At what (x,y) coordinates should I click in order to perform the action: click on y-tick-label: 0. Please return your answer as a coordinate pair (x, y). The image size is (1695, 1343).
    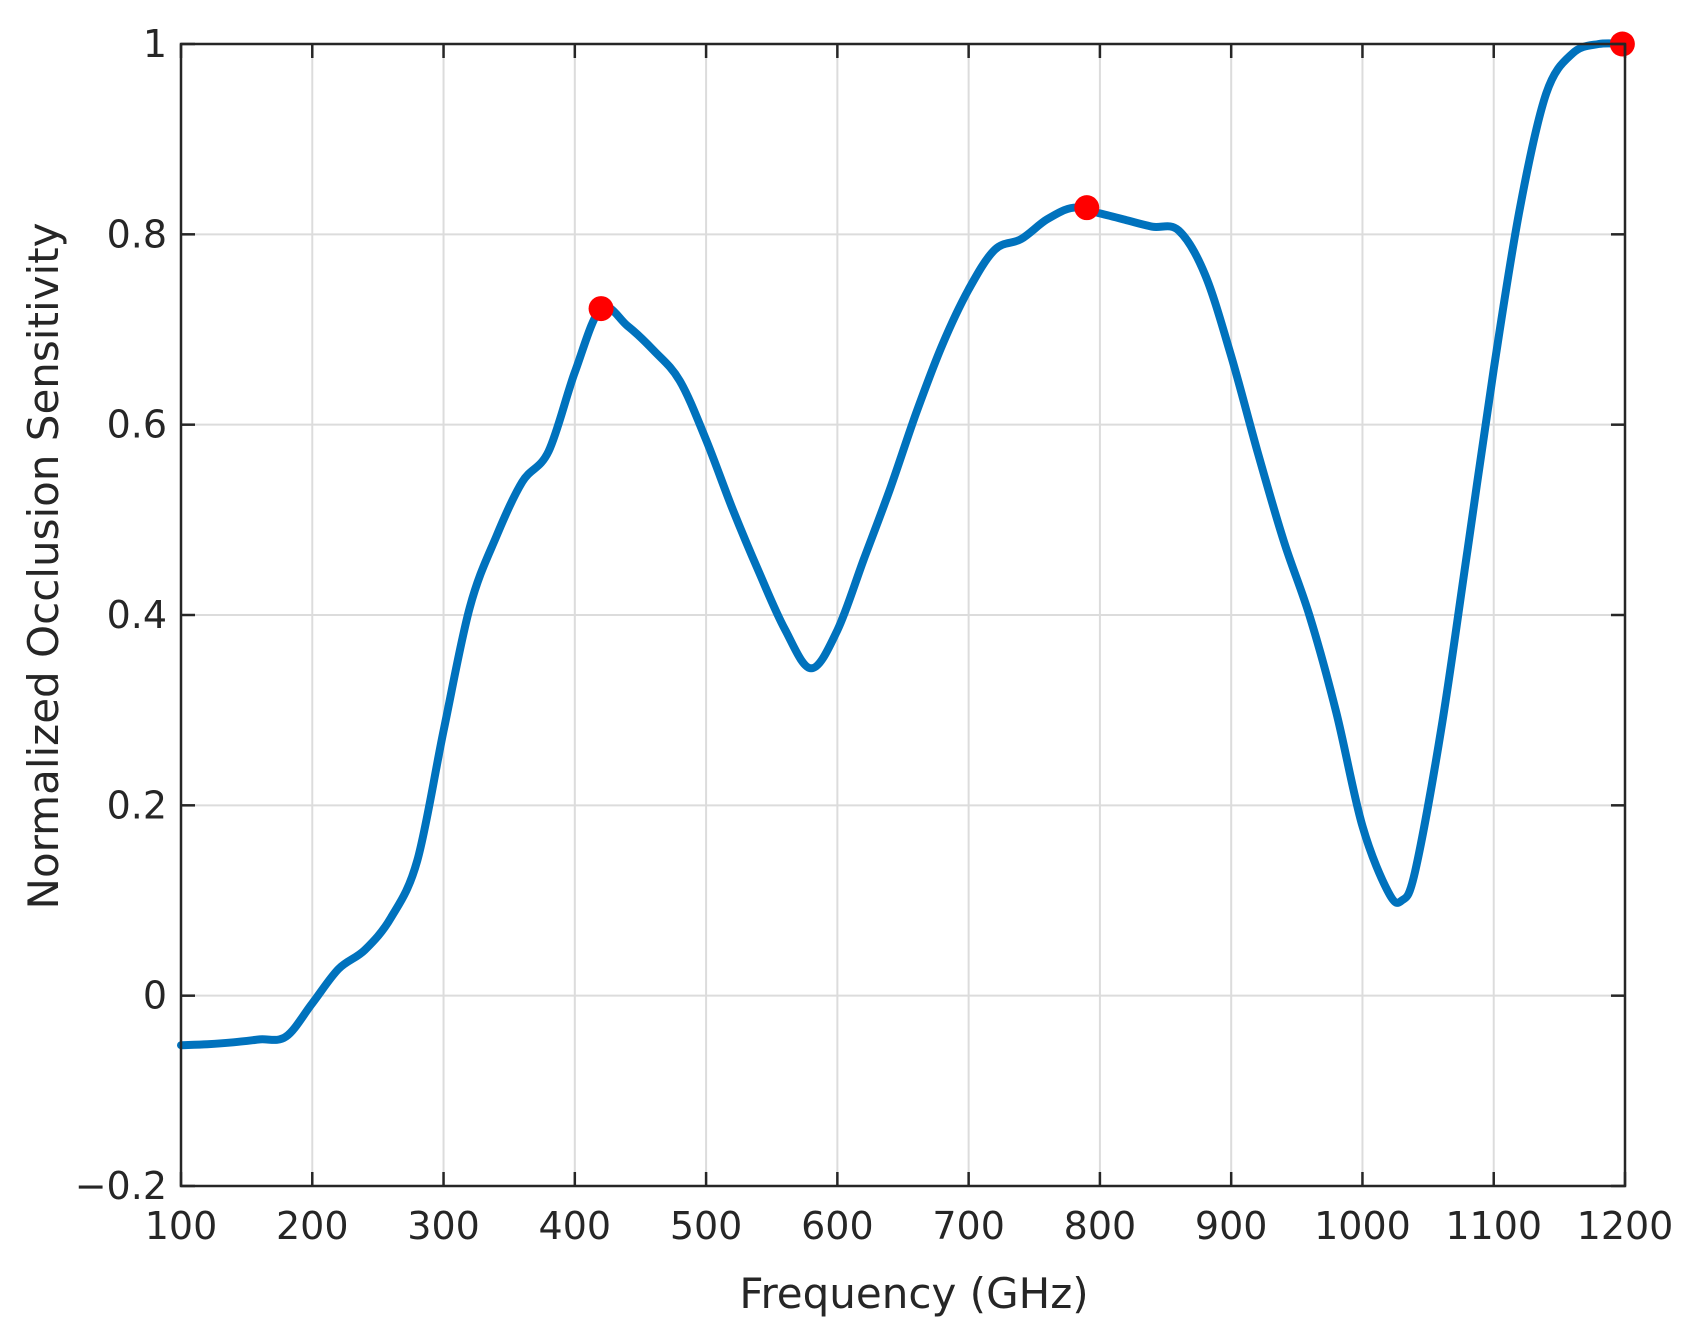
    Looking at the image, I should click on (155, 996).